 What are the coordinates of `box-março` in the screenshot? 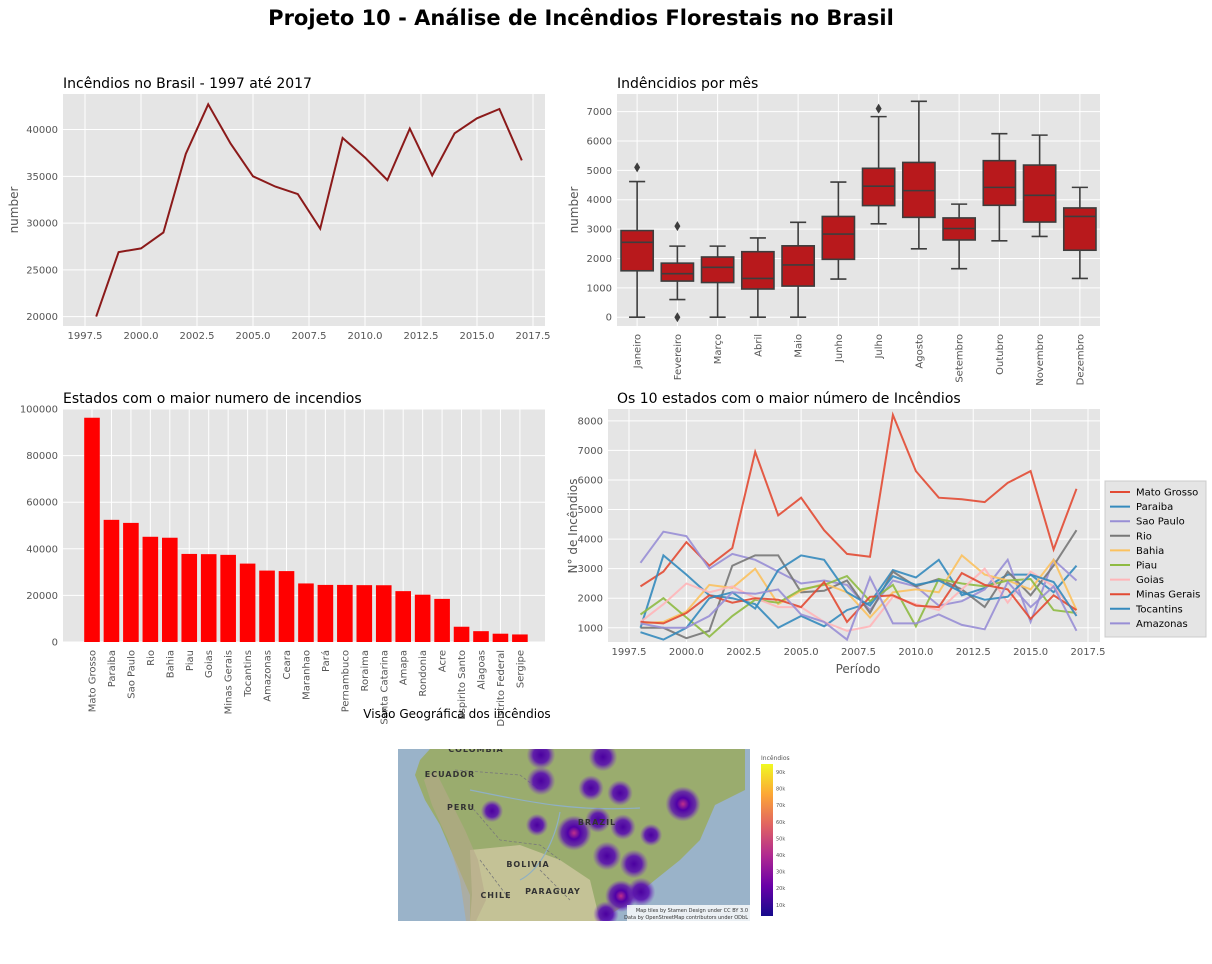 It's located at (717, 281).